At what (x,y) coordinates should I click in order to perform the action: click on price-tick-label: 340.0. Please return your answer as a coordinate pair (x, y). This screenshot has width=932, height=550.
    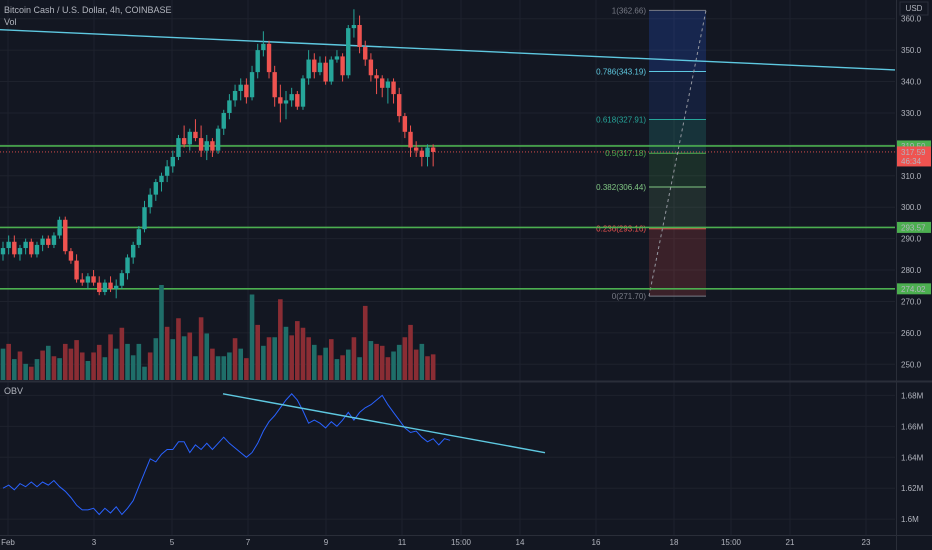
    Looking at the image, I should click on (911, 82).